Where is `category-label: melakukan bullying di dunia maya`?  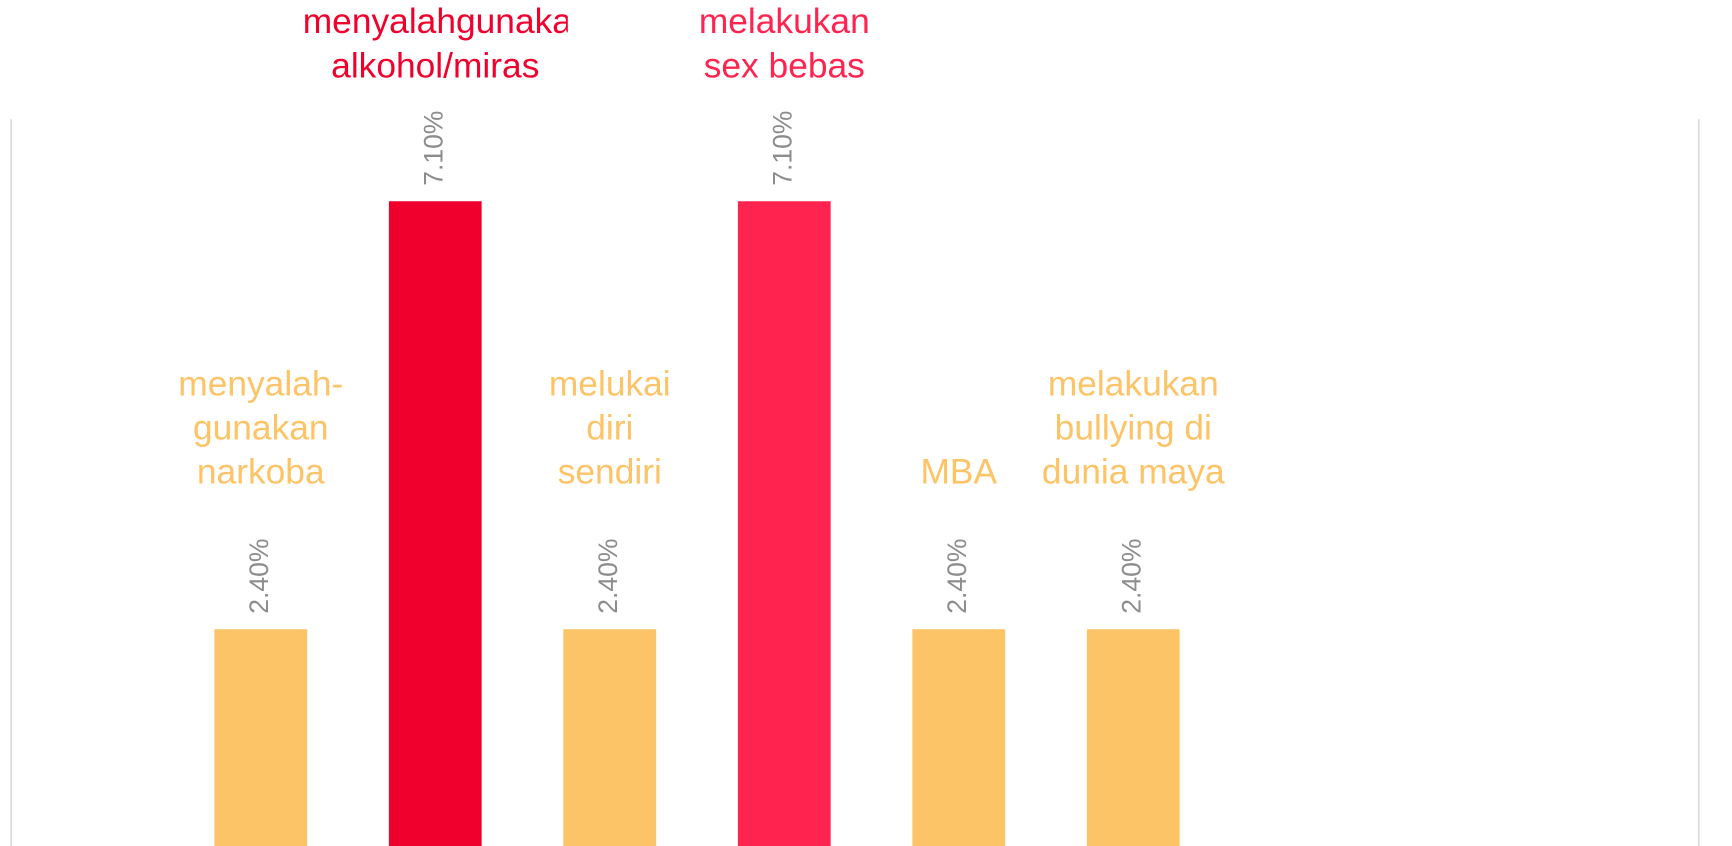
category-label: melakukan bullying di dunia maya is located at coordinates (1133, 427).